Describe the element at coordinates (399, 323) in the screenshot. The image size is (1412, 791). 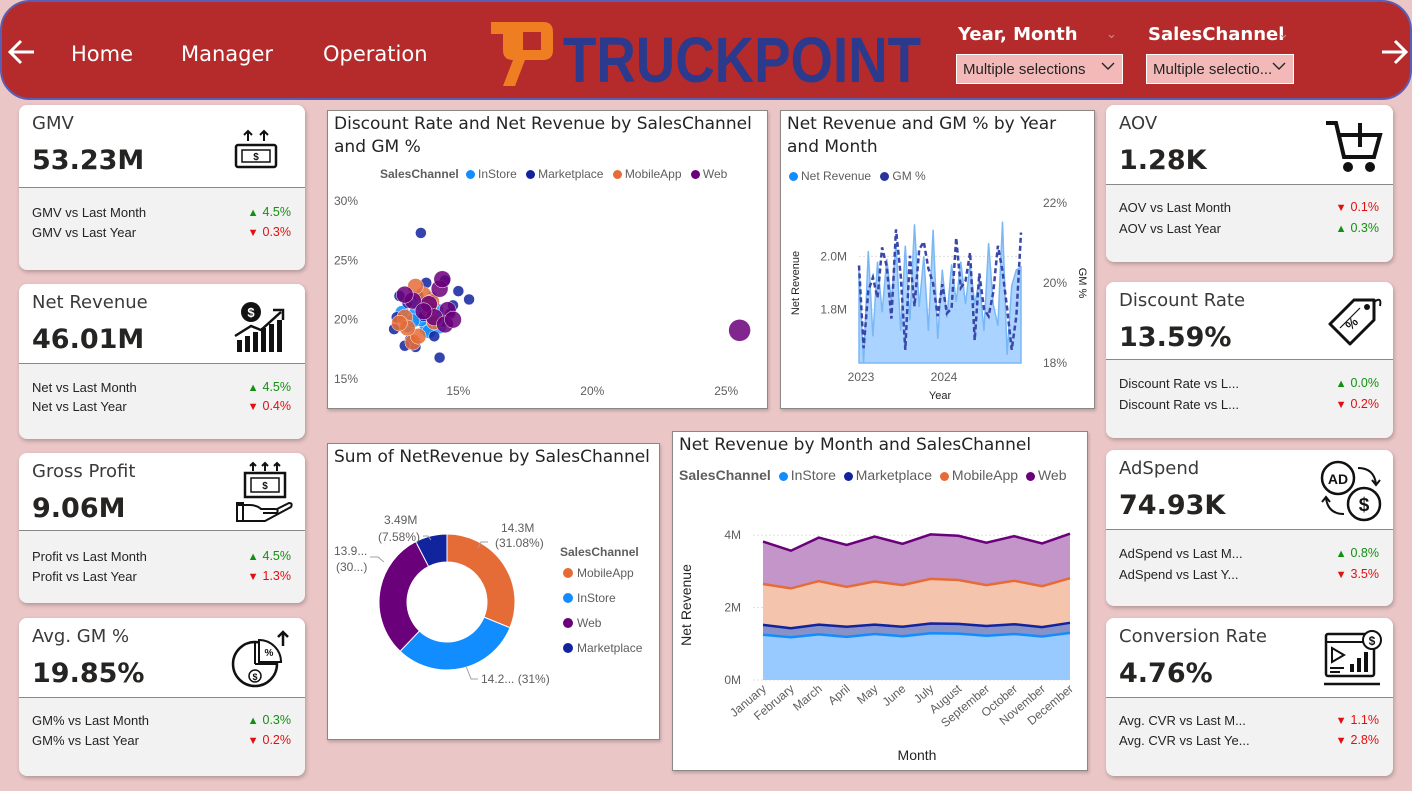
I see `scatter-point-mobileapp` at that location.